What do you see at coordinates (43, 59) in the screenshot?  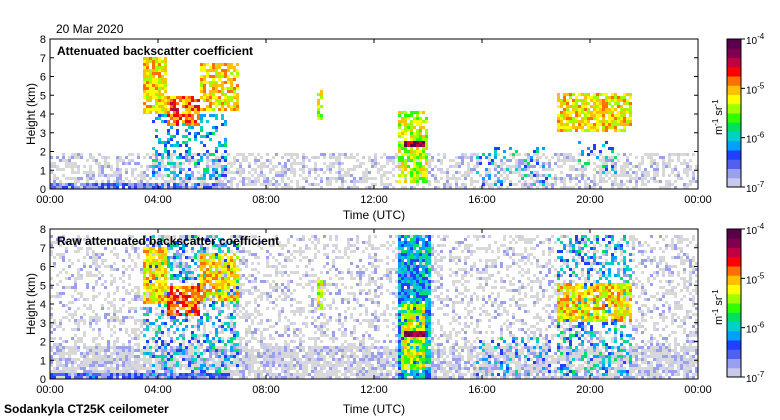 I see `y-tick-label: 7` at bounding box center [43, 59].